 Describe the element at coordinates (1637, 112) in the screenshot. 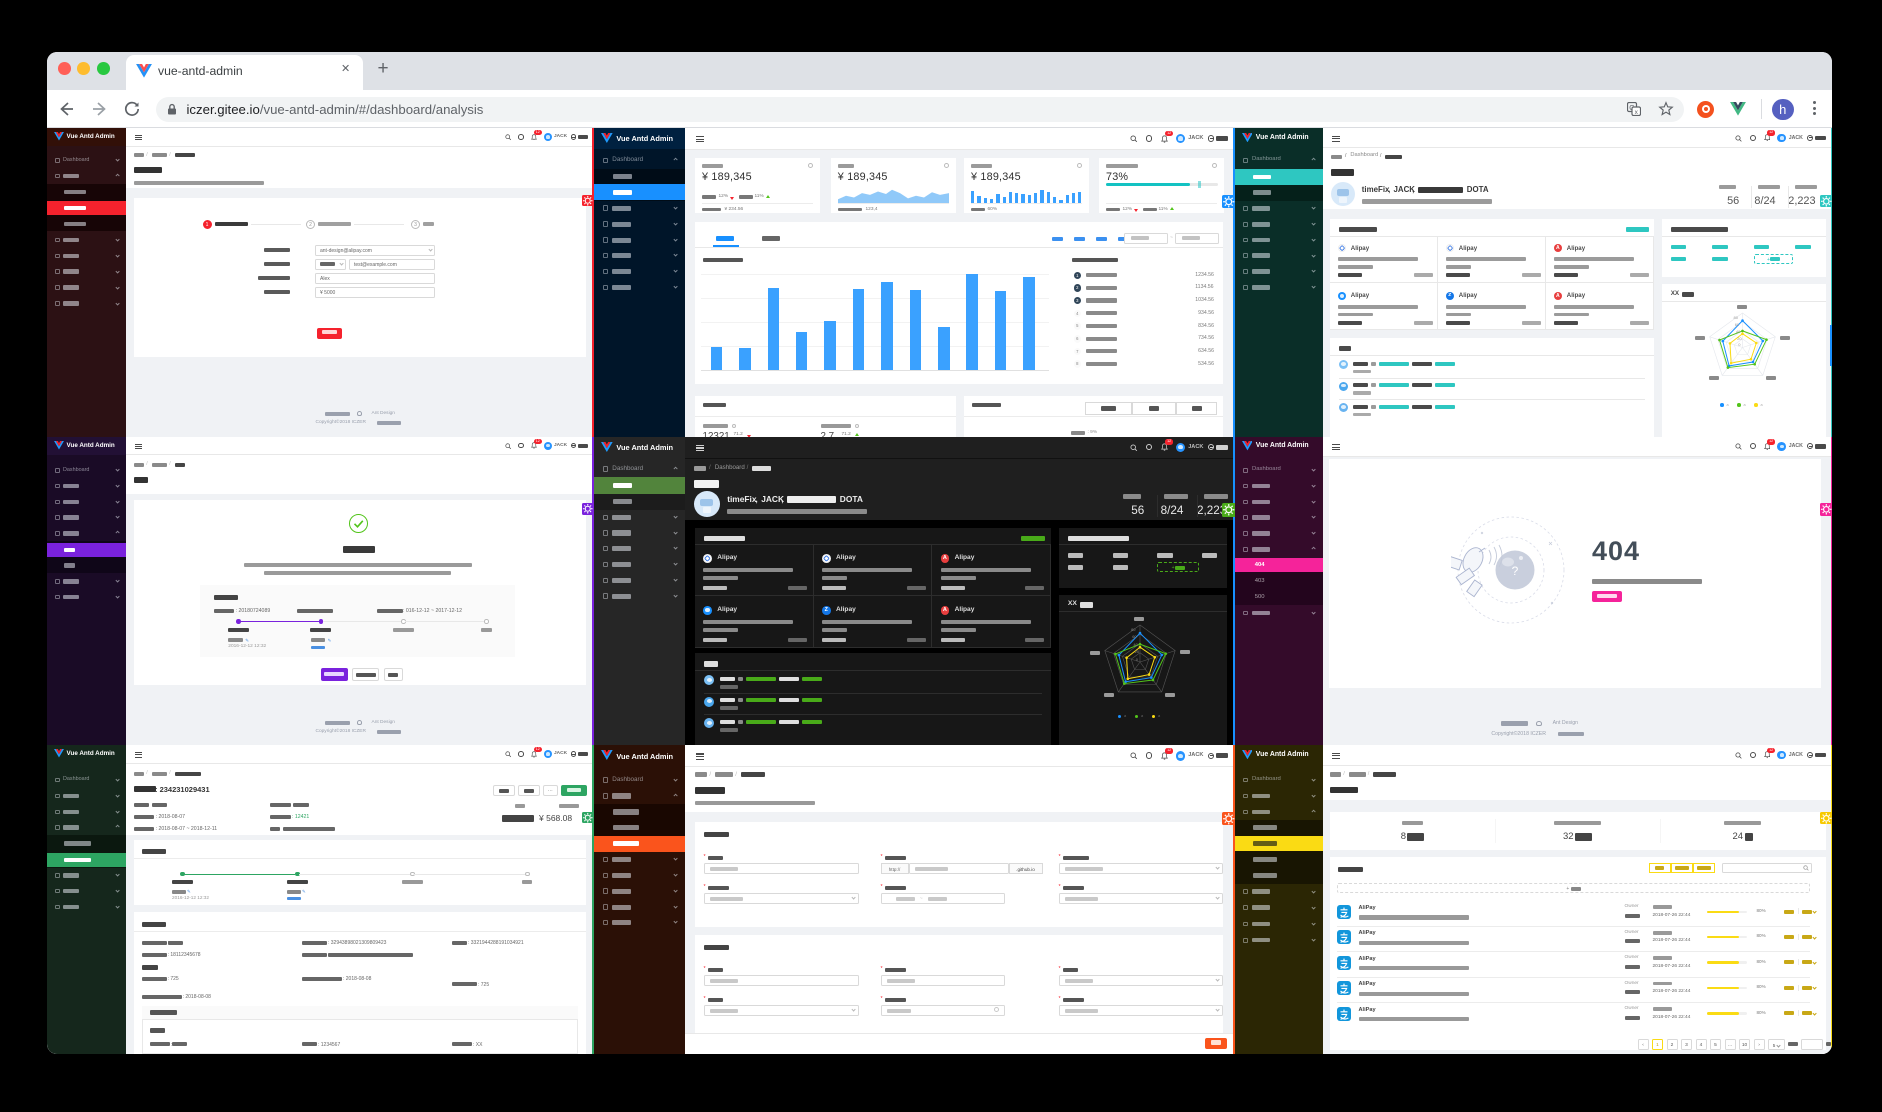

I see `svg-text: x` at that location.